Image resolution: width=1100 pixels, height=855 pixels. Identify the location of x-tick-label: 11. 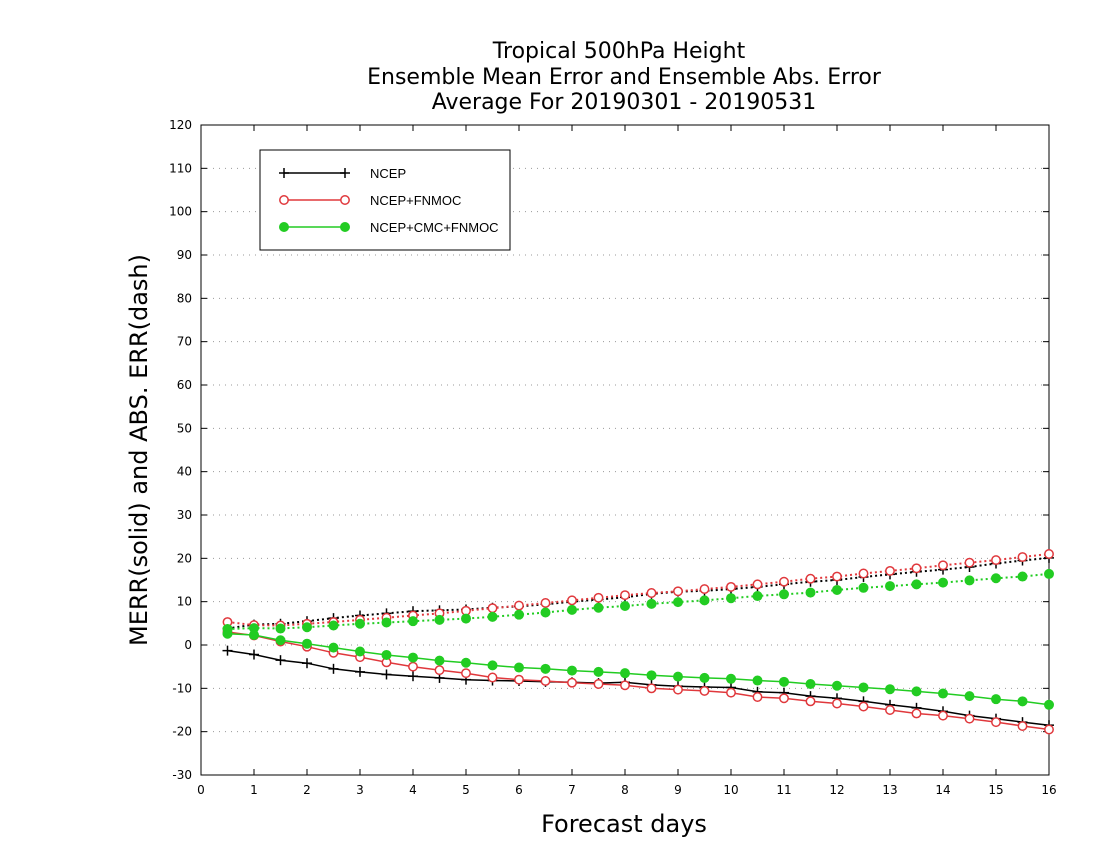
(783, 790).